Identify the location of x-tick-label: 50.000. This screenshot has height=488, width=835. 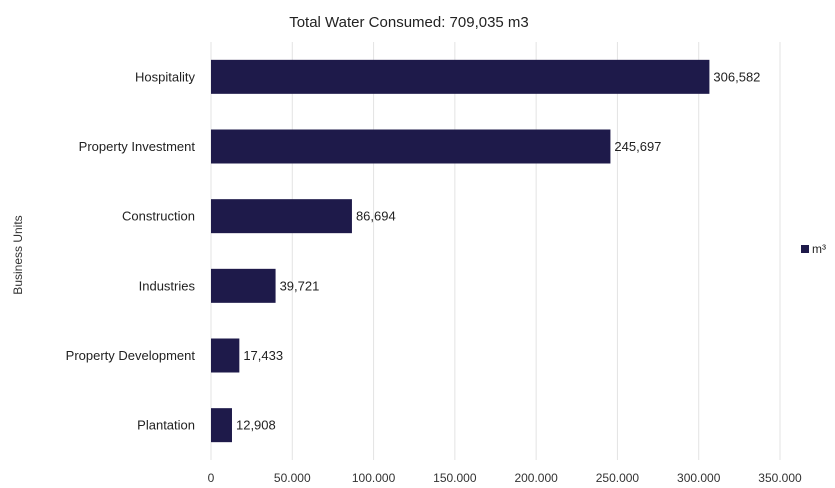
(292, 478).